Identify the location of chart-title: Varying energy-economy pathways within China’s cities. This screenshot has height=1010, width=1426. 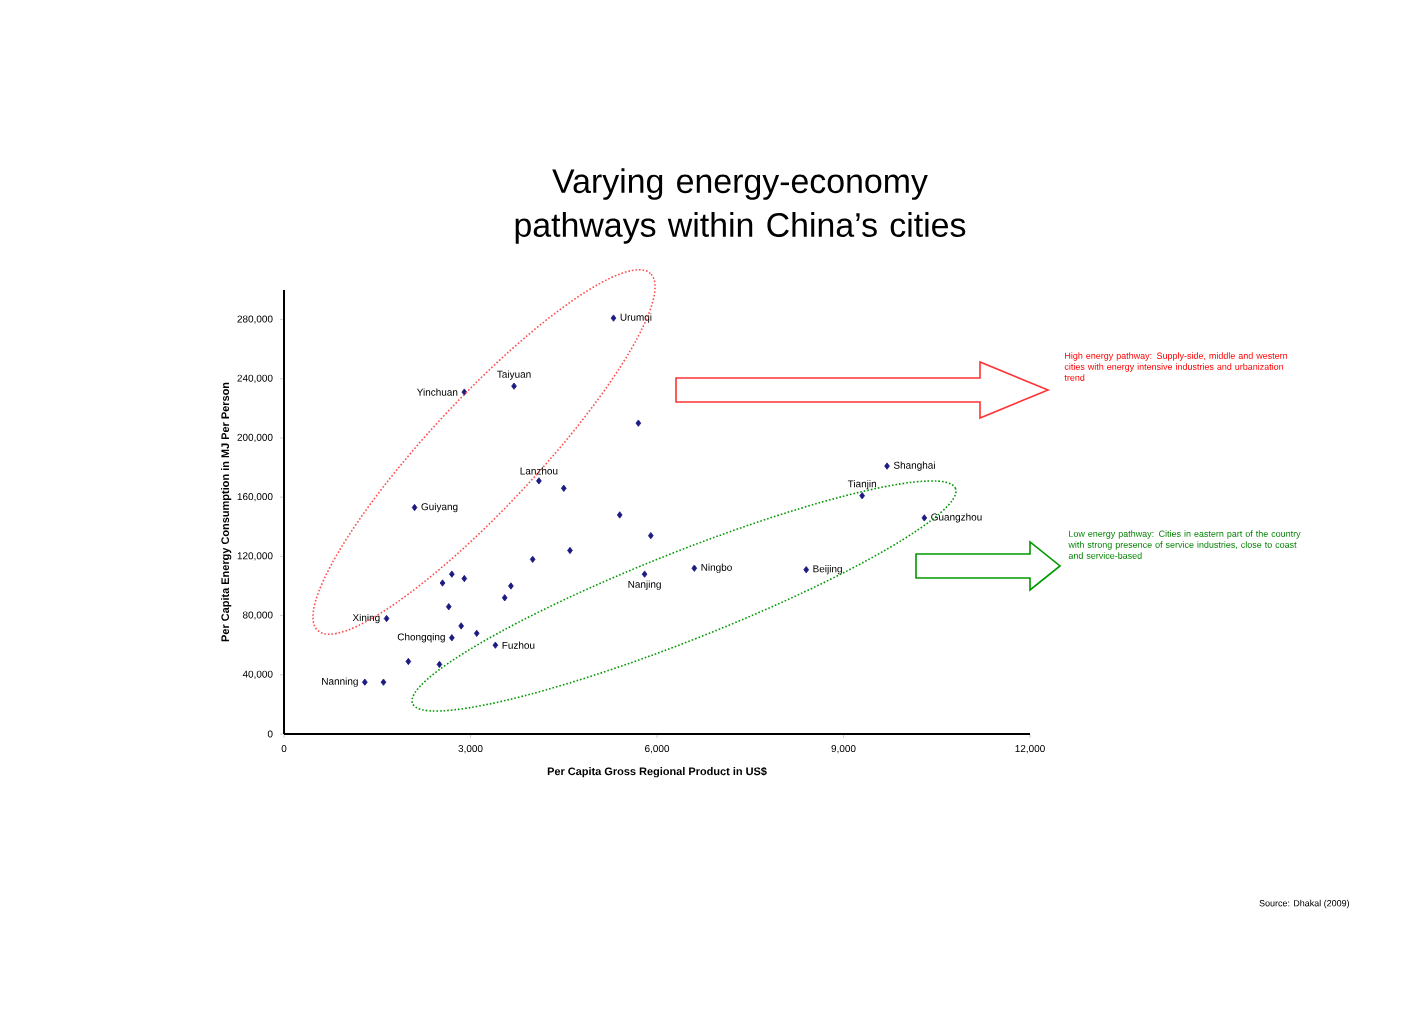
(740, 206).